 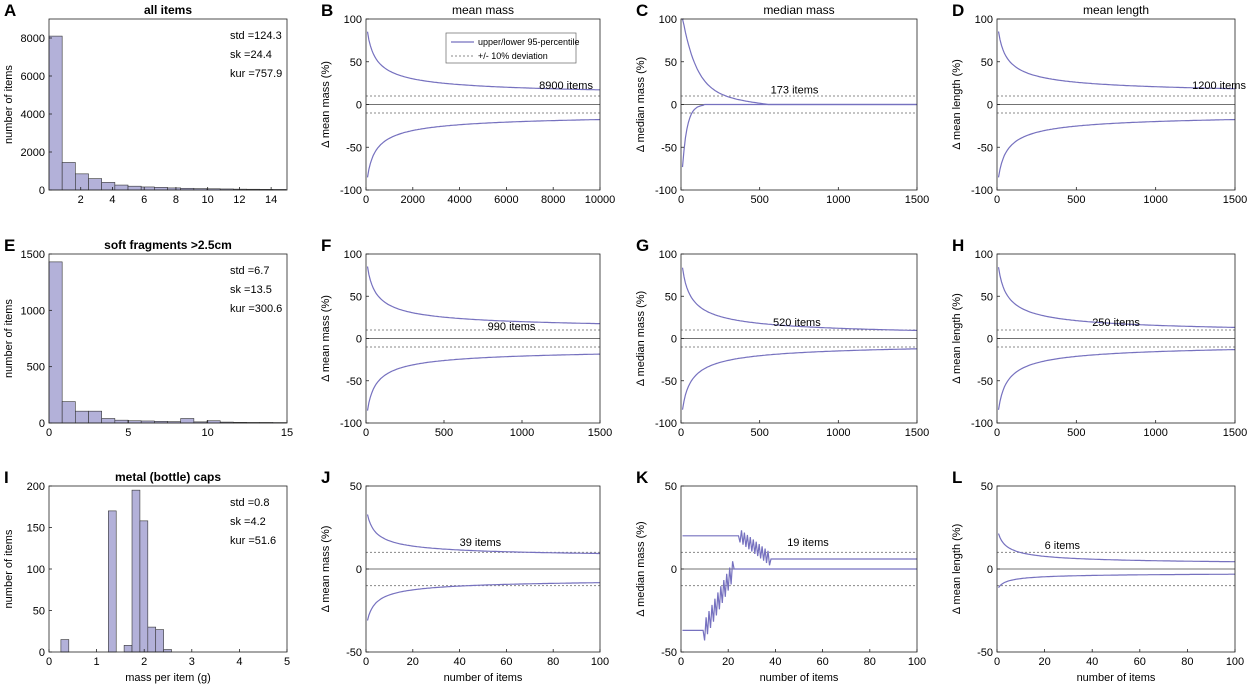 I want to click on panel-label: B, so click(x=327, y=10).